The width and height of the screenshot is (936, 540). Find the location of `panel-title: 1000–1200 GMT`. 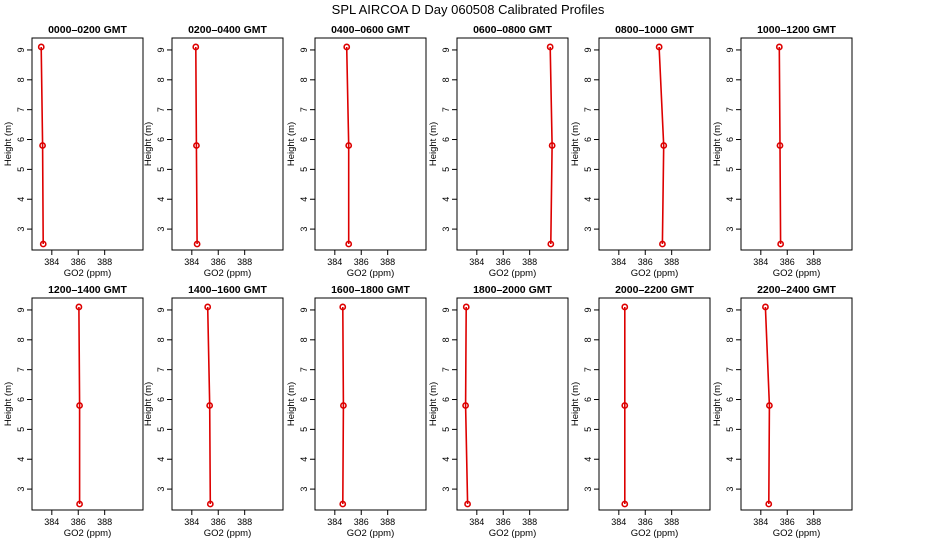

panel-title: 1000–1200 GMT is located at coordinates (796, 30).